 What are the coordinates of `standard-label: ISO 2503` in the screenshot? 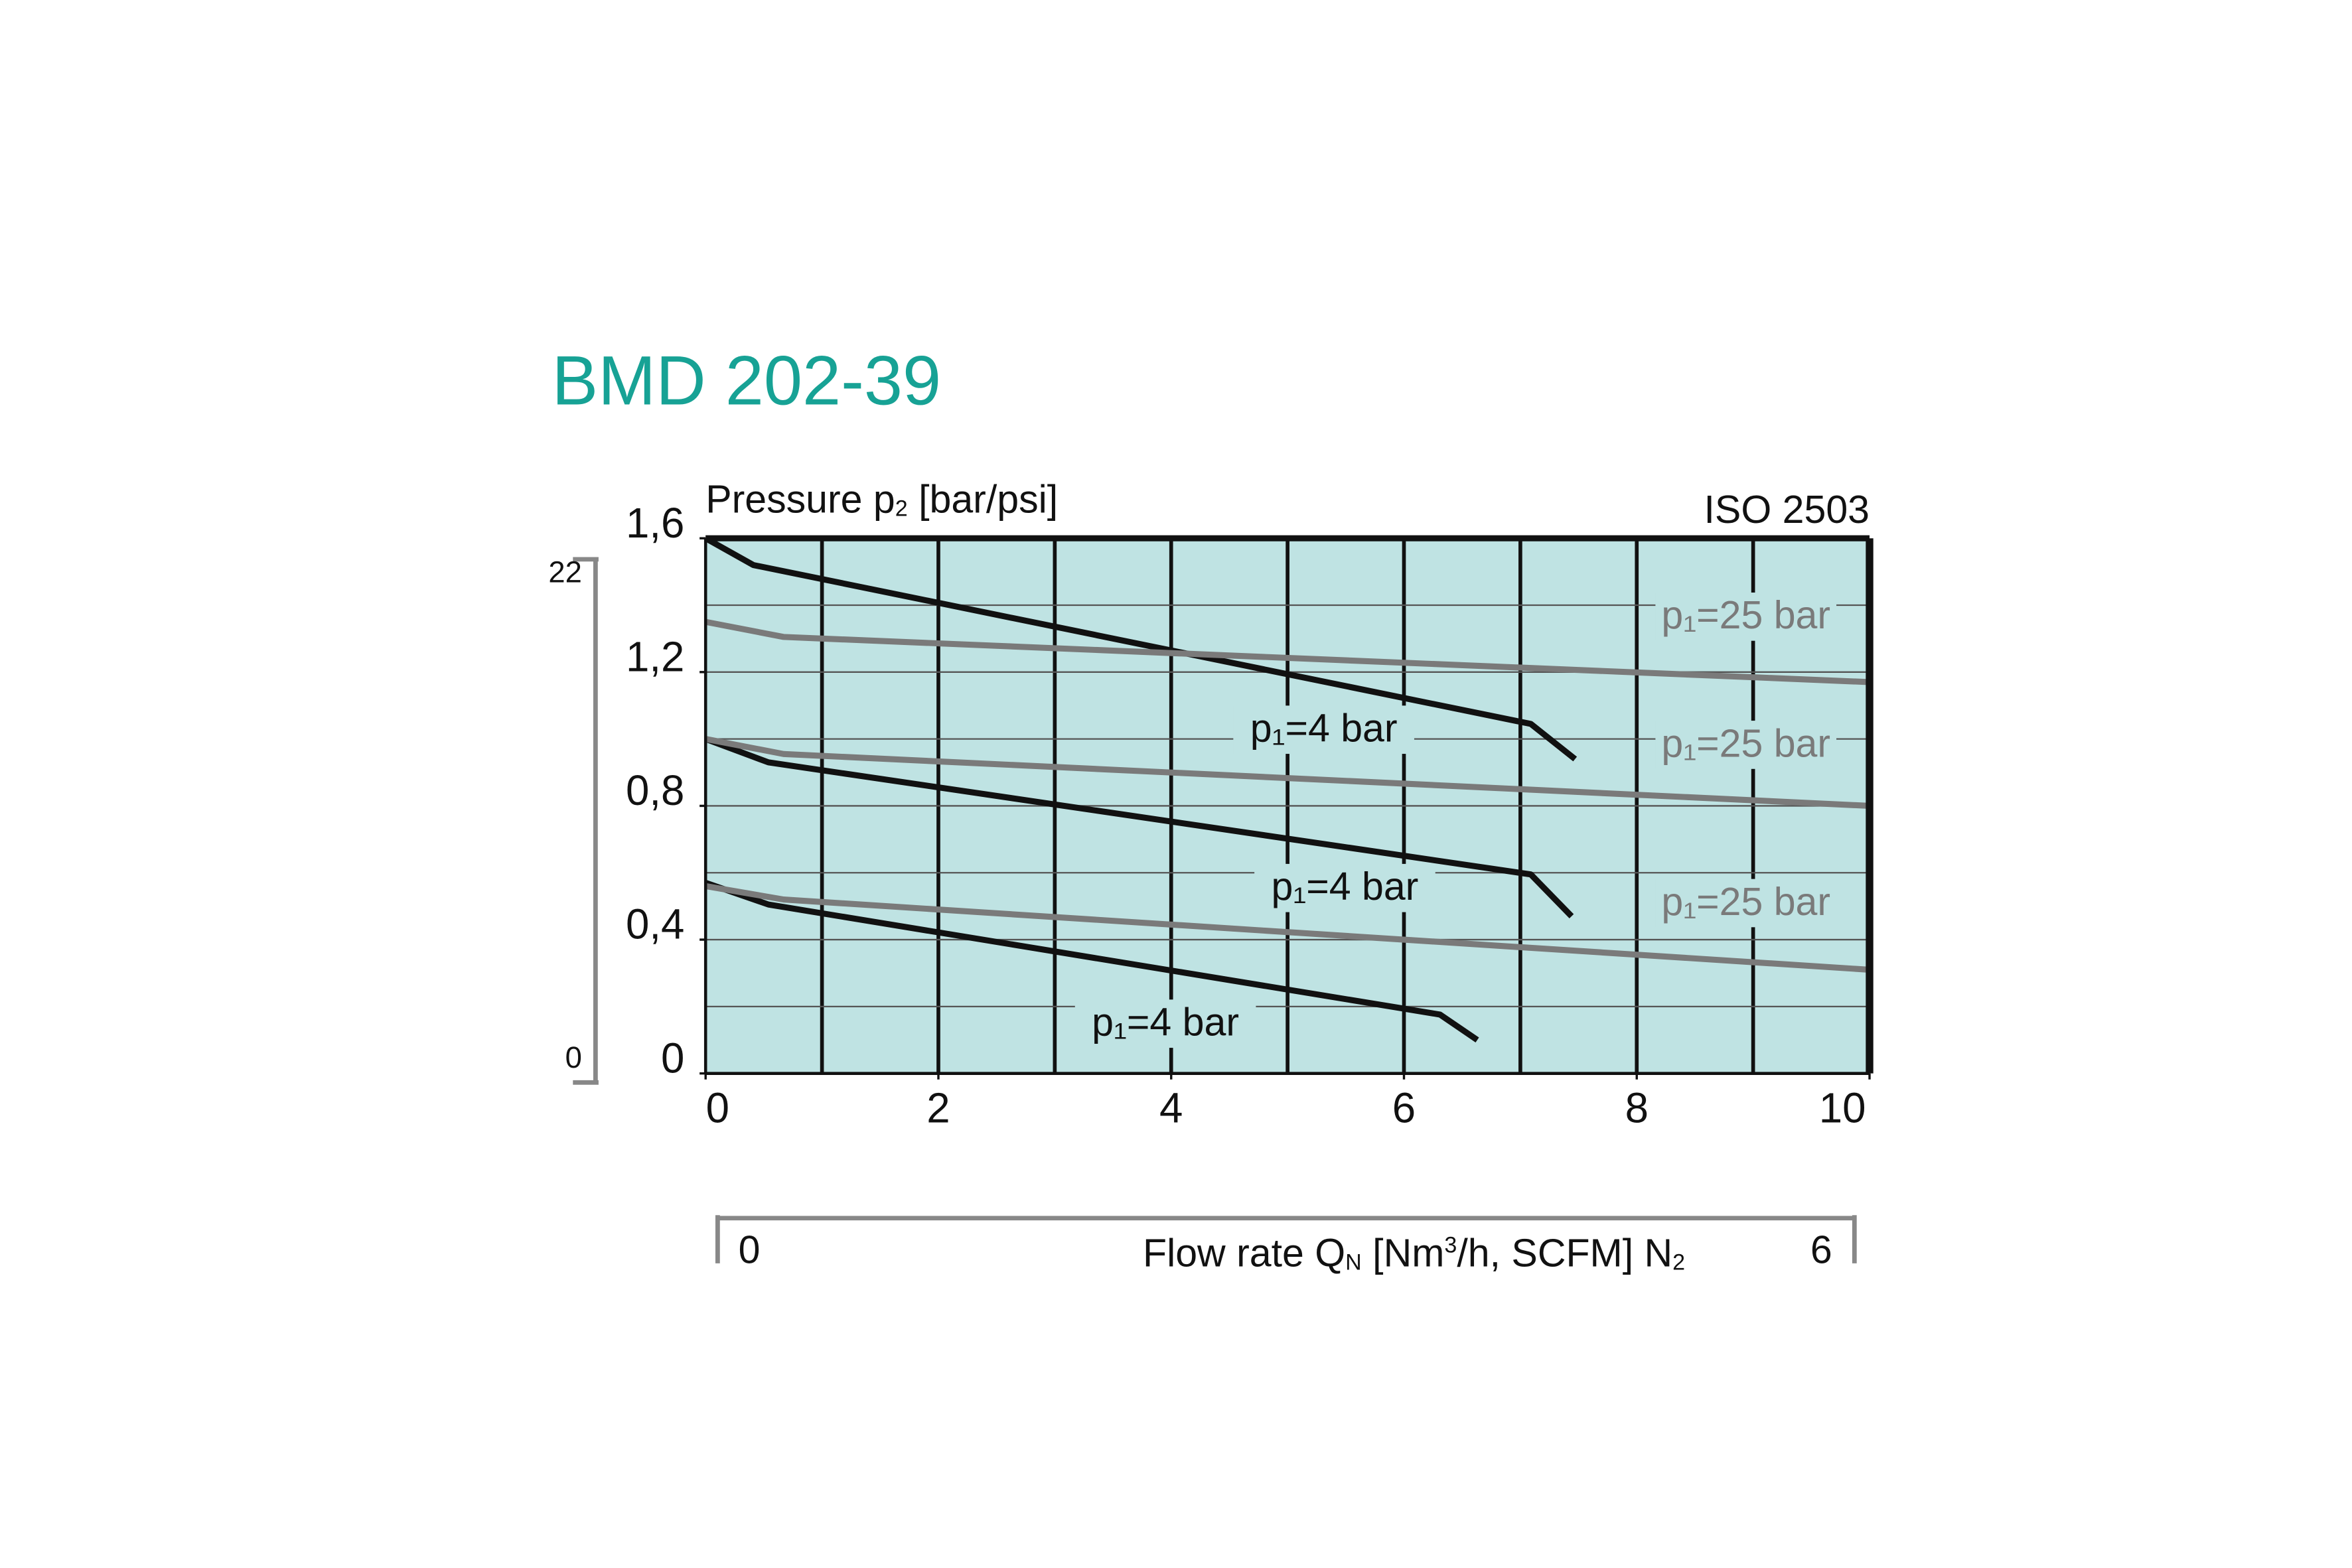 It's located at (1787, 510).